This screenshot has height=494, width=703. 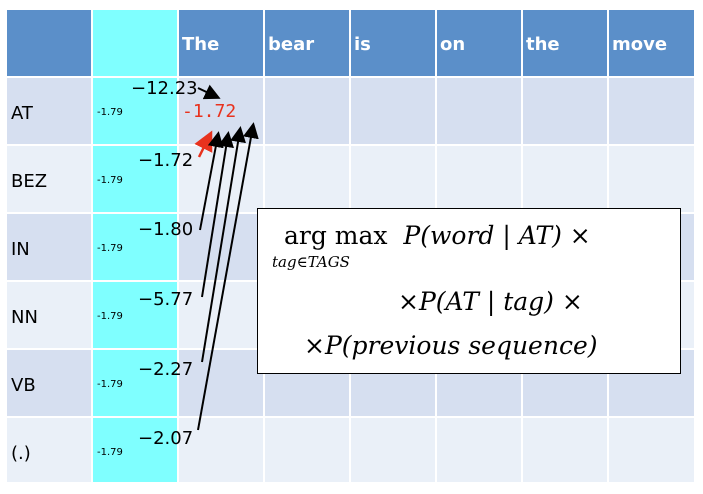 I want to click on header-word: on, so click(x=480, y=44).